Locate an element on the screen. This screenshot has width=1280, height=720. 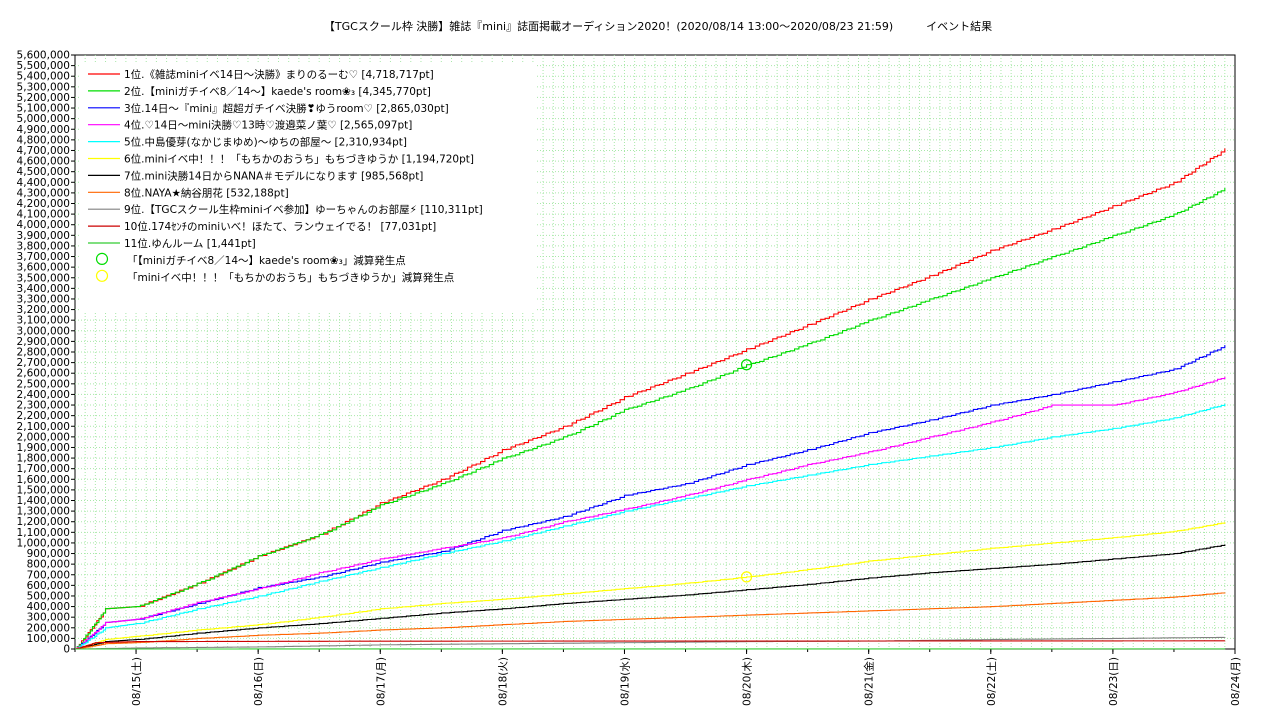
x-tick-label: 08/20(木) is located at coordinates (748, 681).